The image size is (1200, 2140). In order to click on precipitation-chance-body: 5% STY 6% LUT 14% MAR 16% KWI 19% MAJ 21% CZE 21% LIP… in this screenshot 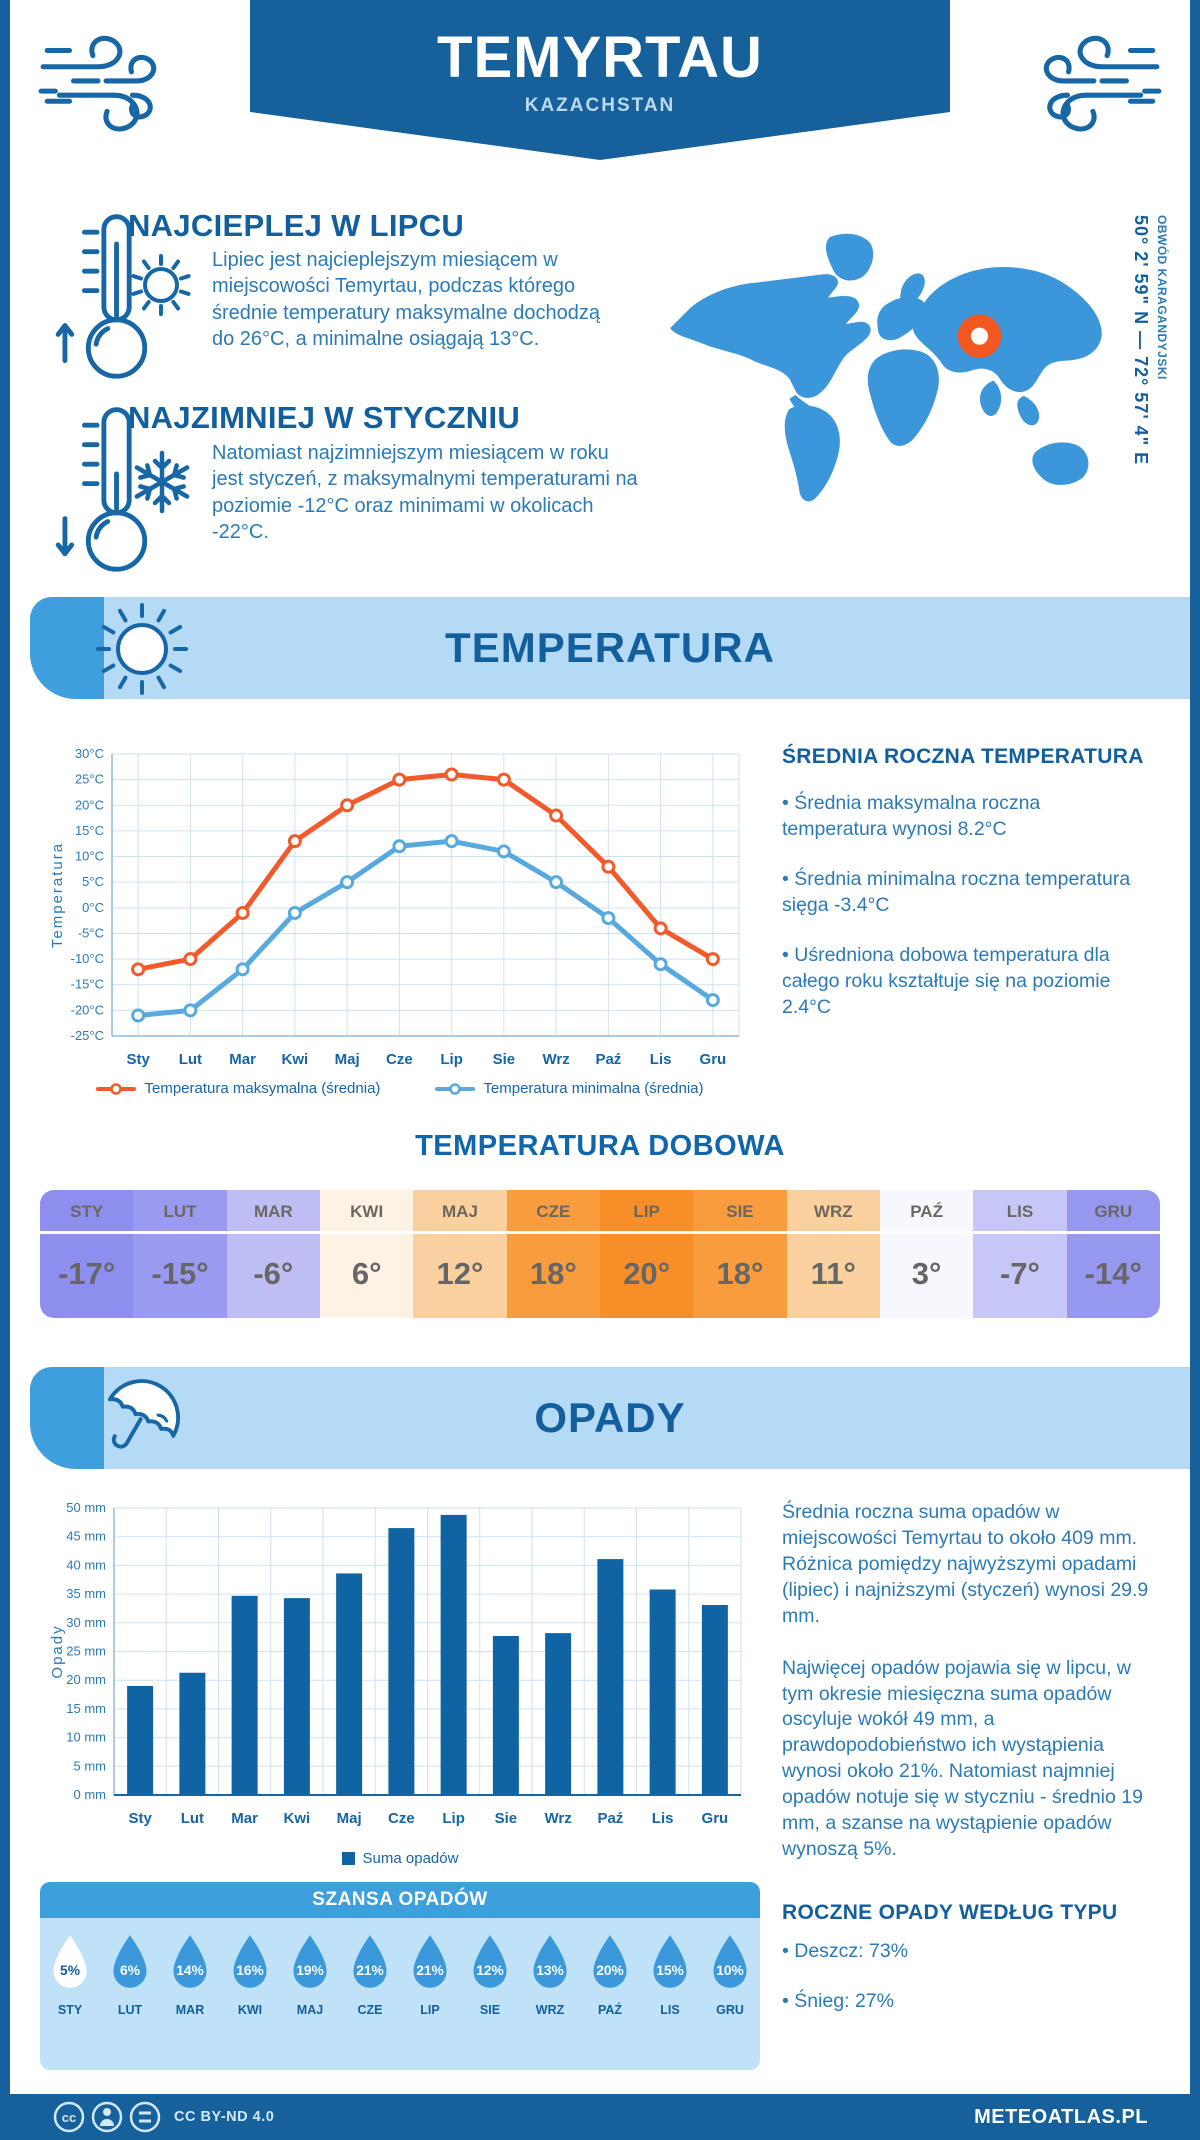, I will do `click(400, 1994)`.